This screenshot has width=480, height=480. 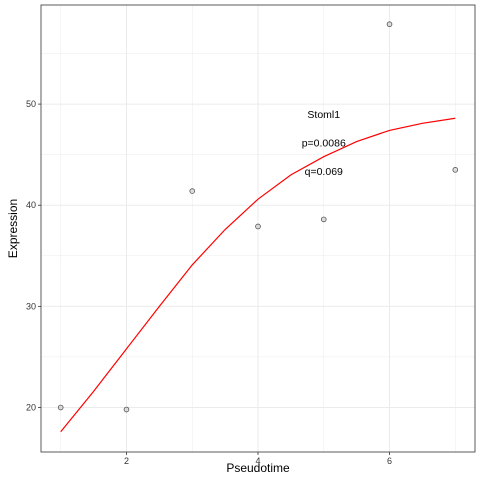 I want to click on y-tick-label: 20, so click(x=31, y=408).